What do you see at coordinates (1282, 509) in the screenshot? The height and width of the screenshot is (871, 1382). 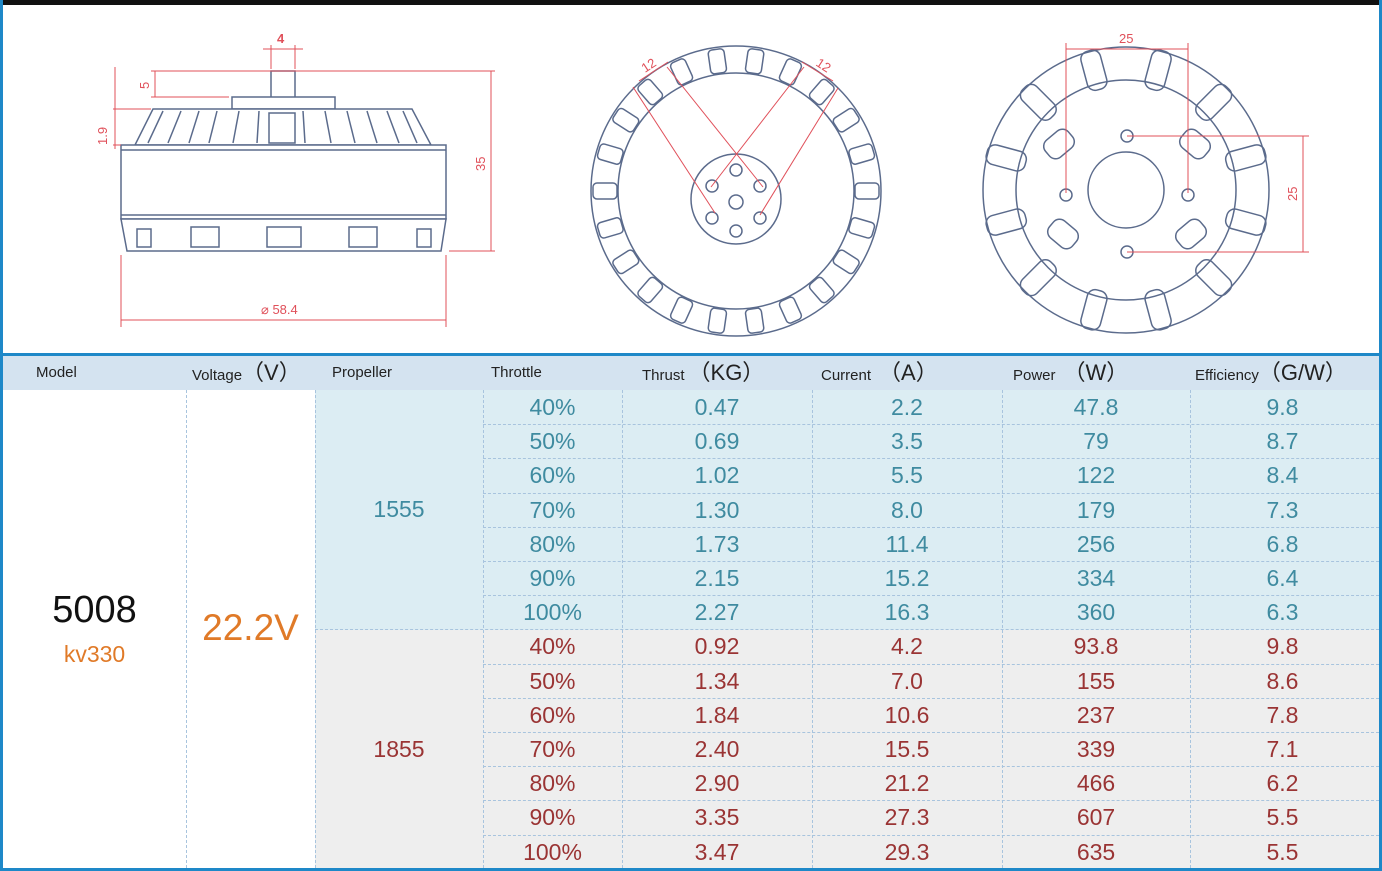 I see `cell-efficiency: 7.3` at bounding box center [1282, 509].